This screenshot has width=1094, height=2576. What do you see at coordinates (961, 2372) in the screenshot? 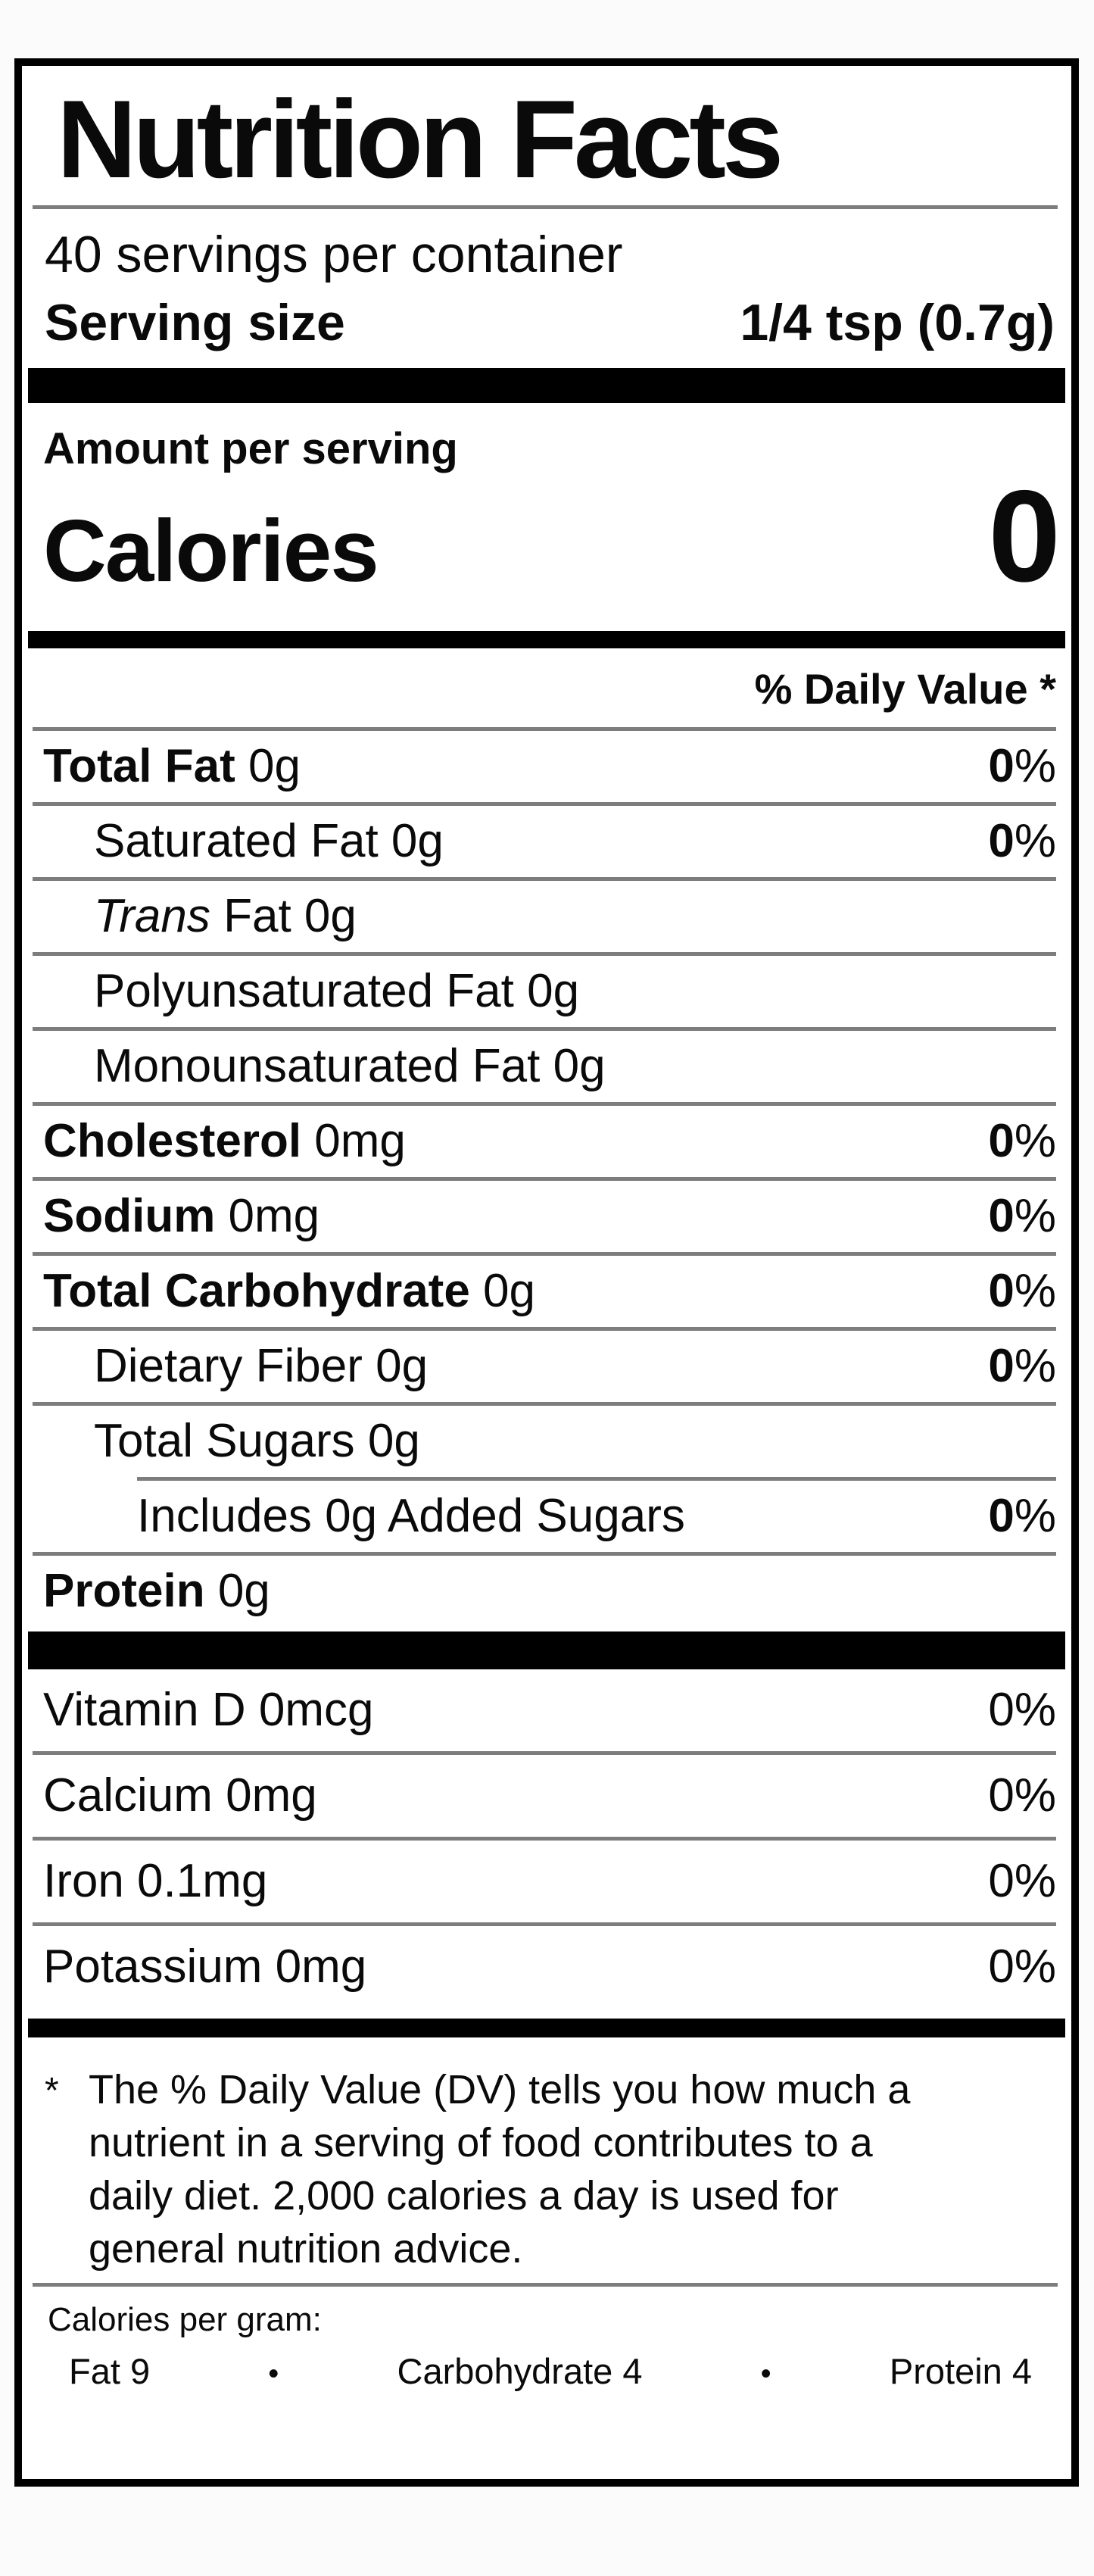
I see `calories-per-gram-item: Protein 4` at bounding box center [961, 2372].